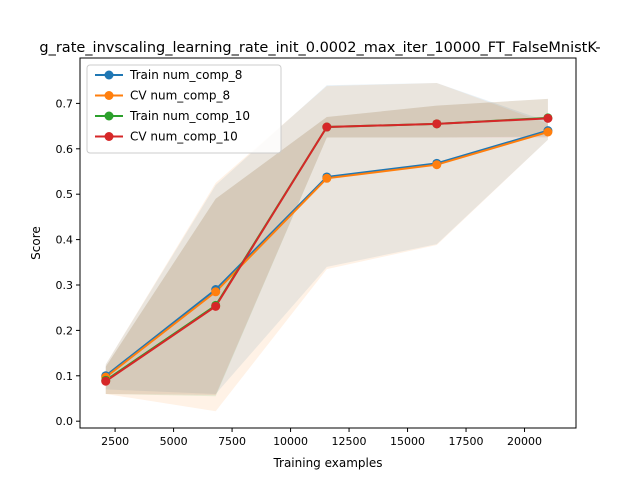 The image size is (640, 480). I want to click on y-tick-label: 0.3, so click(65, 285).